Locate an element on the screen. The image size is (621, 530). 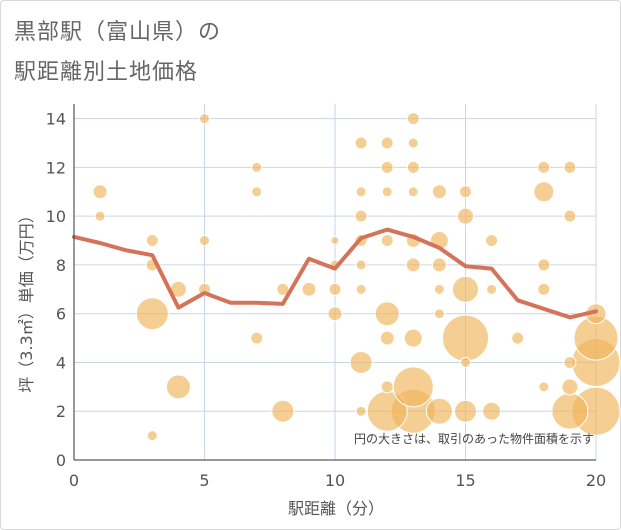
x-tick-label: 0 is located at coordinates (74, 480).